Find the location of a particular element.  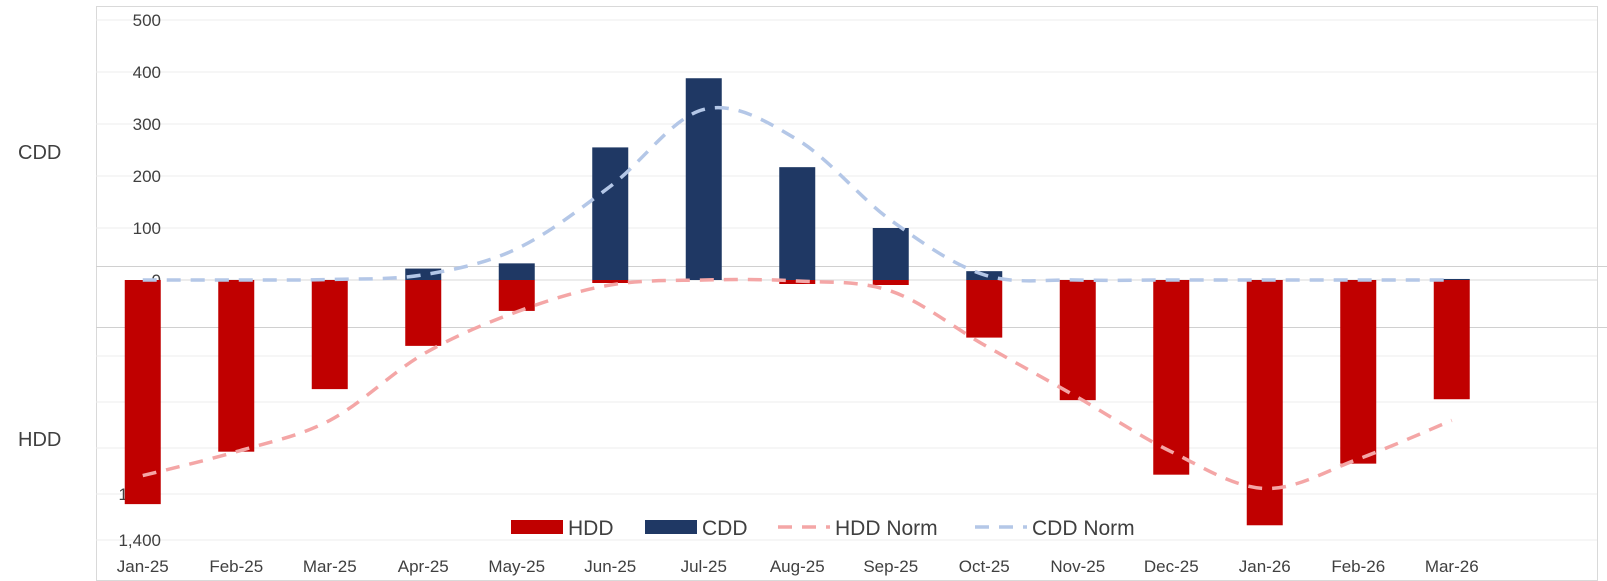

cdd-axis-label: CDD is located at coordinates (39, 153).